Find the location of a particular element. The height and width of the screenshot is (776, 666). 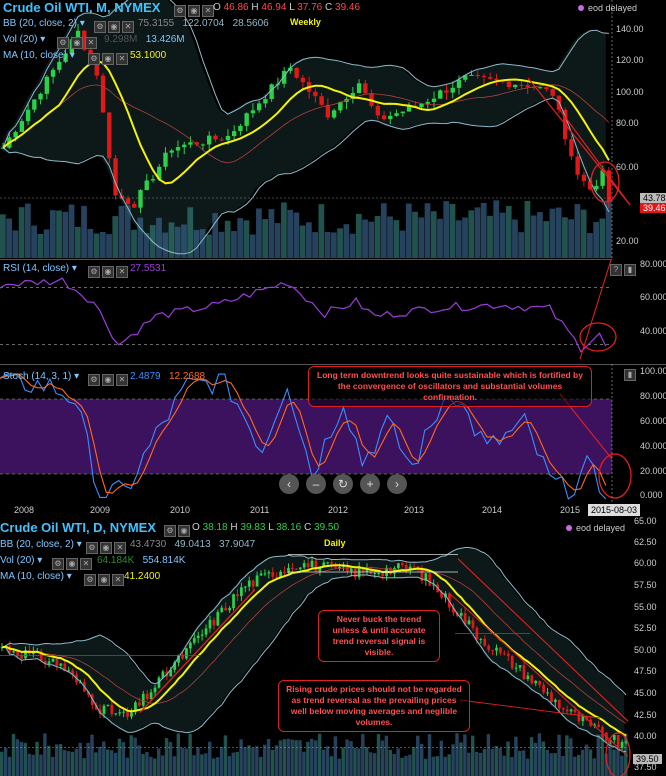

period-label: Daily is located at coordinates (335, 543).